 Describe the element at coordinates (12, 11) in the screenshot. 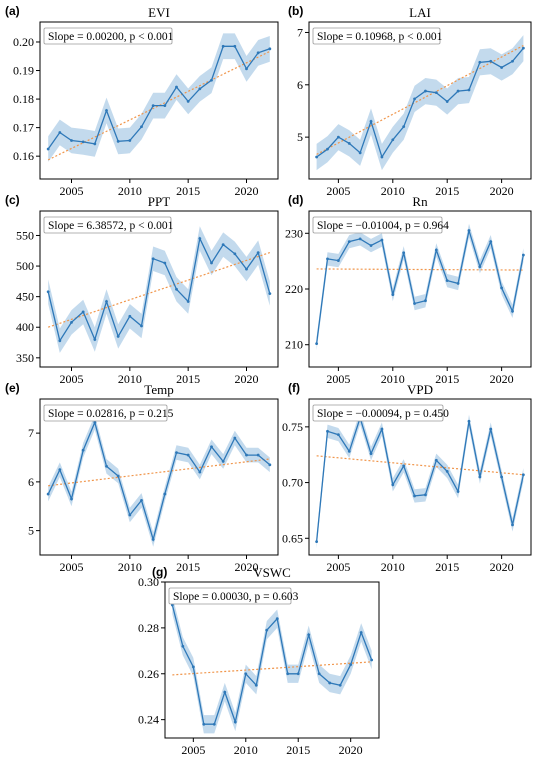

I see `panel-letter: (a)` at that location.